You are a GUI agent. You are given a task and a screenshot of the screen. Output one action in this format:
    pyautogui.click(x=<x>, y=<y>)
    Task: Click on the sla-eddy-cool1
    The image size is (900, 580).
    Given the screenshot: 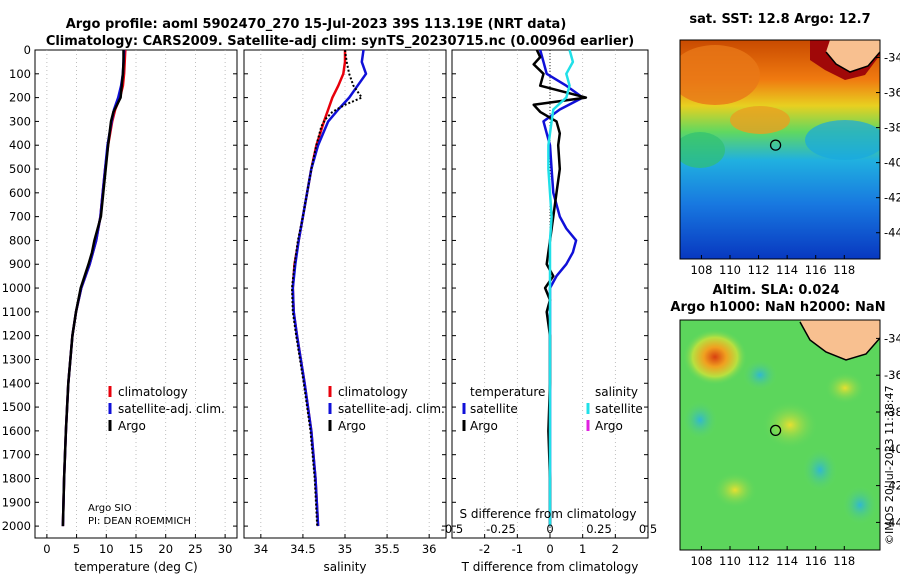 What is the action you would take?
    pyautogui.click(x=760, y=375)
    